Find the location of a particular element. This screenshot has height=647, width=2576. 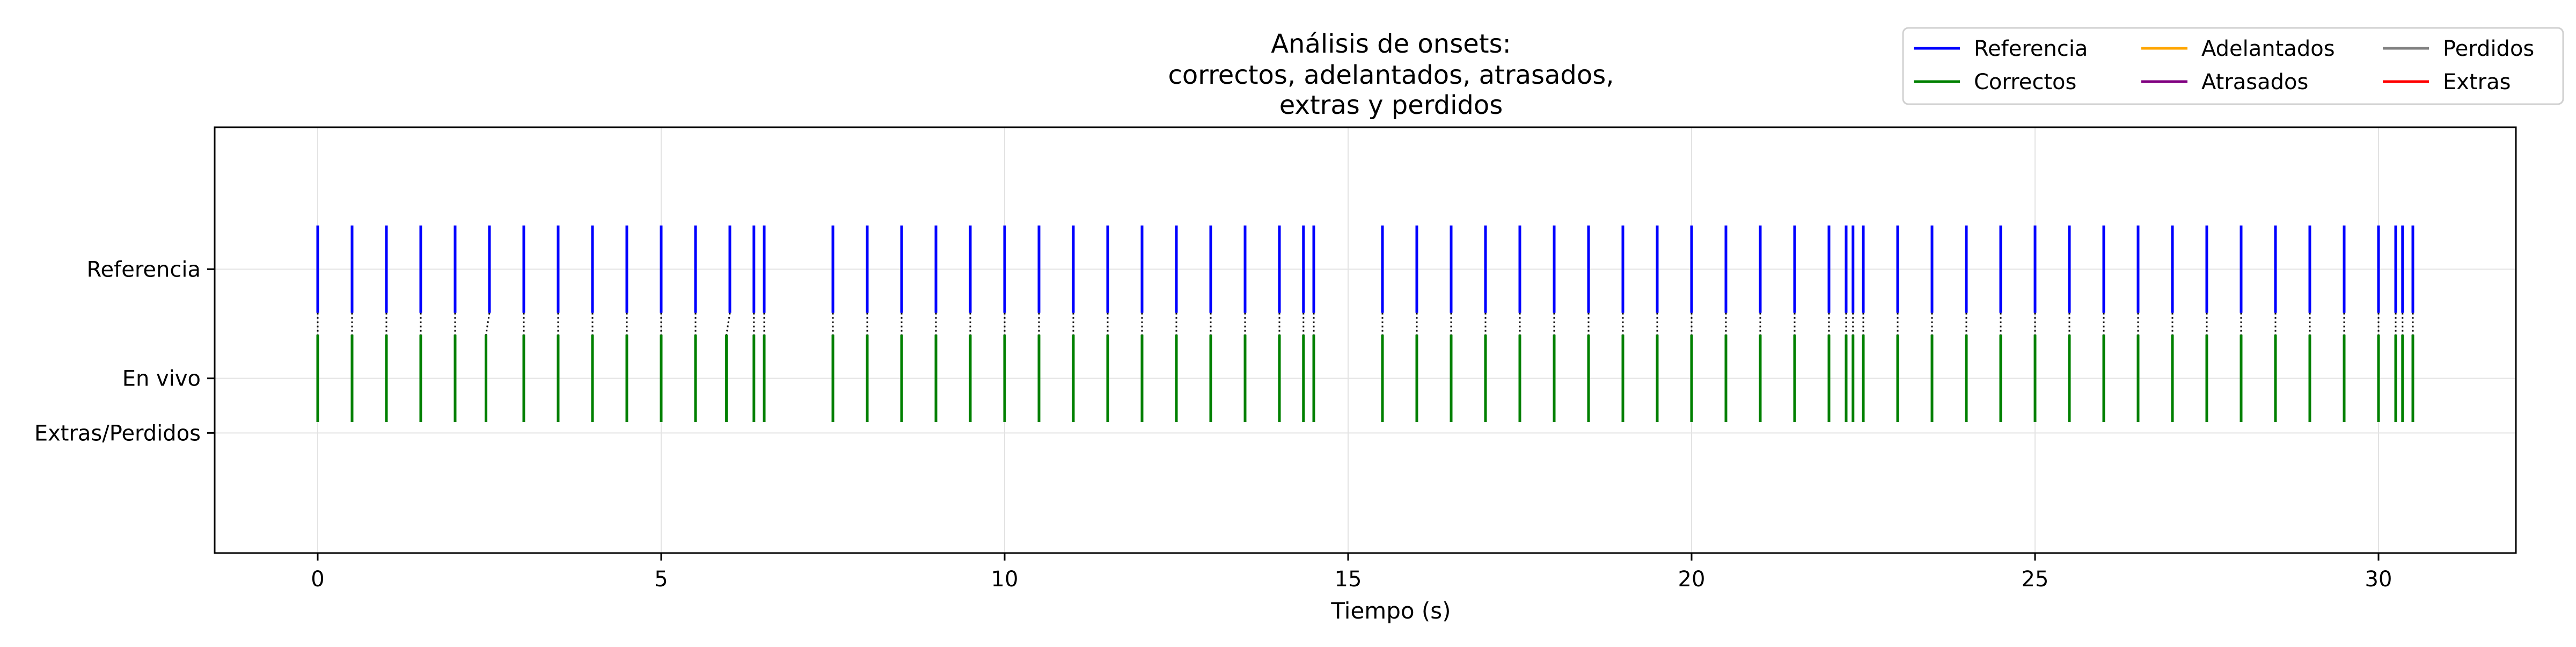

chart-title-line-2: correctos, adelantados, atrasados, is located at coordinates (1391, 75).